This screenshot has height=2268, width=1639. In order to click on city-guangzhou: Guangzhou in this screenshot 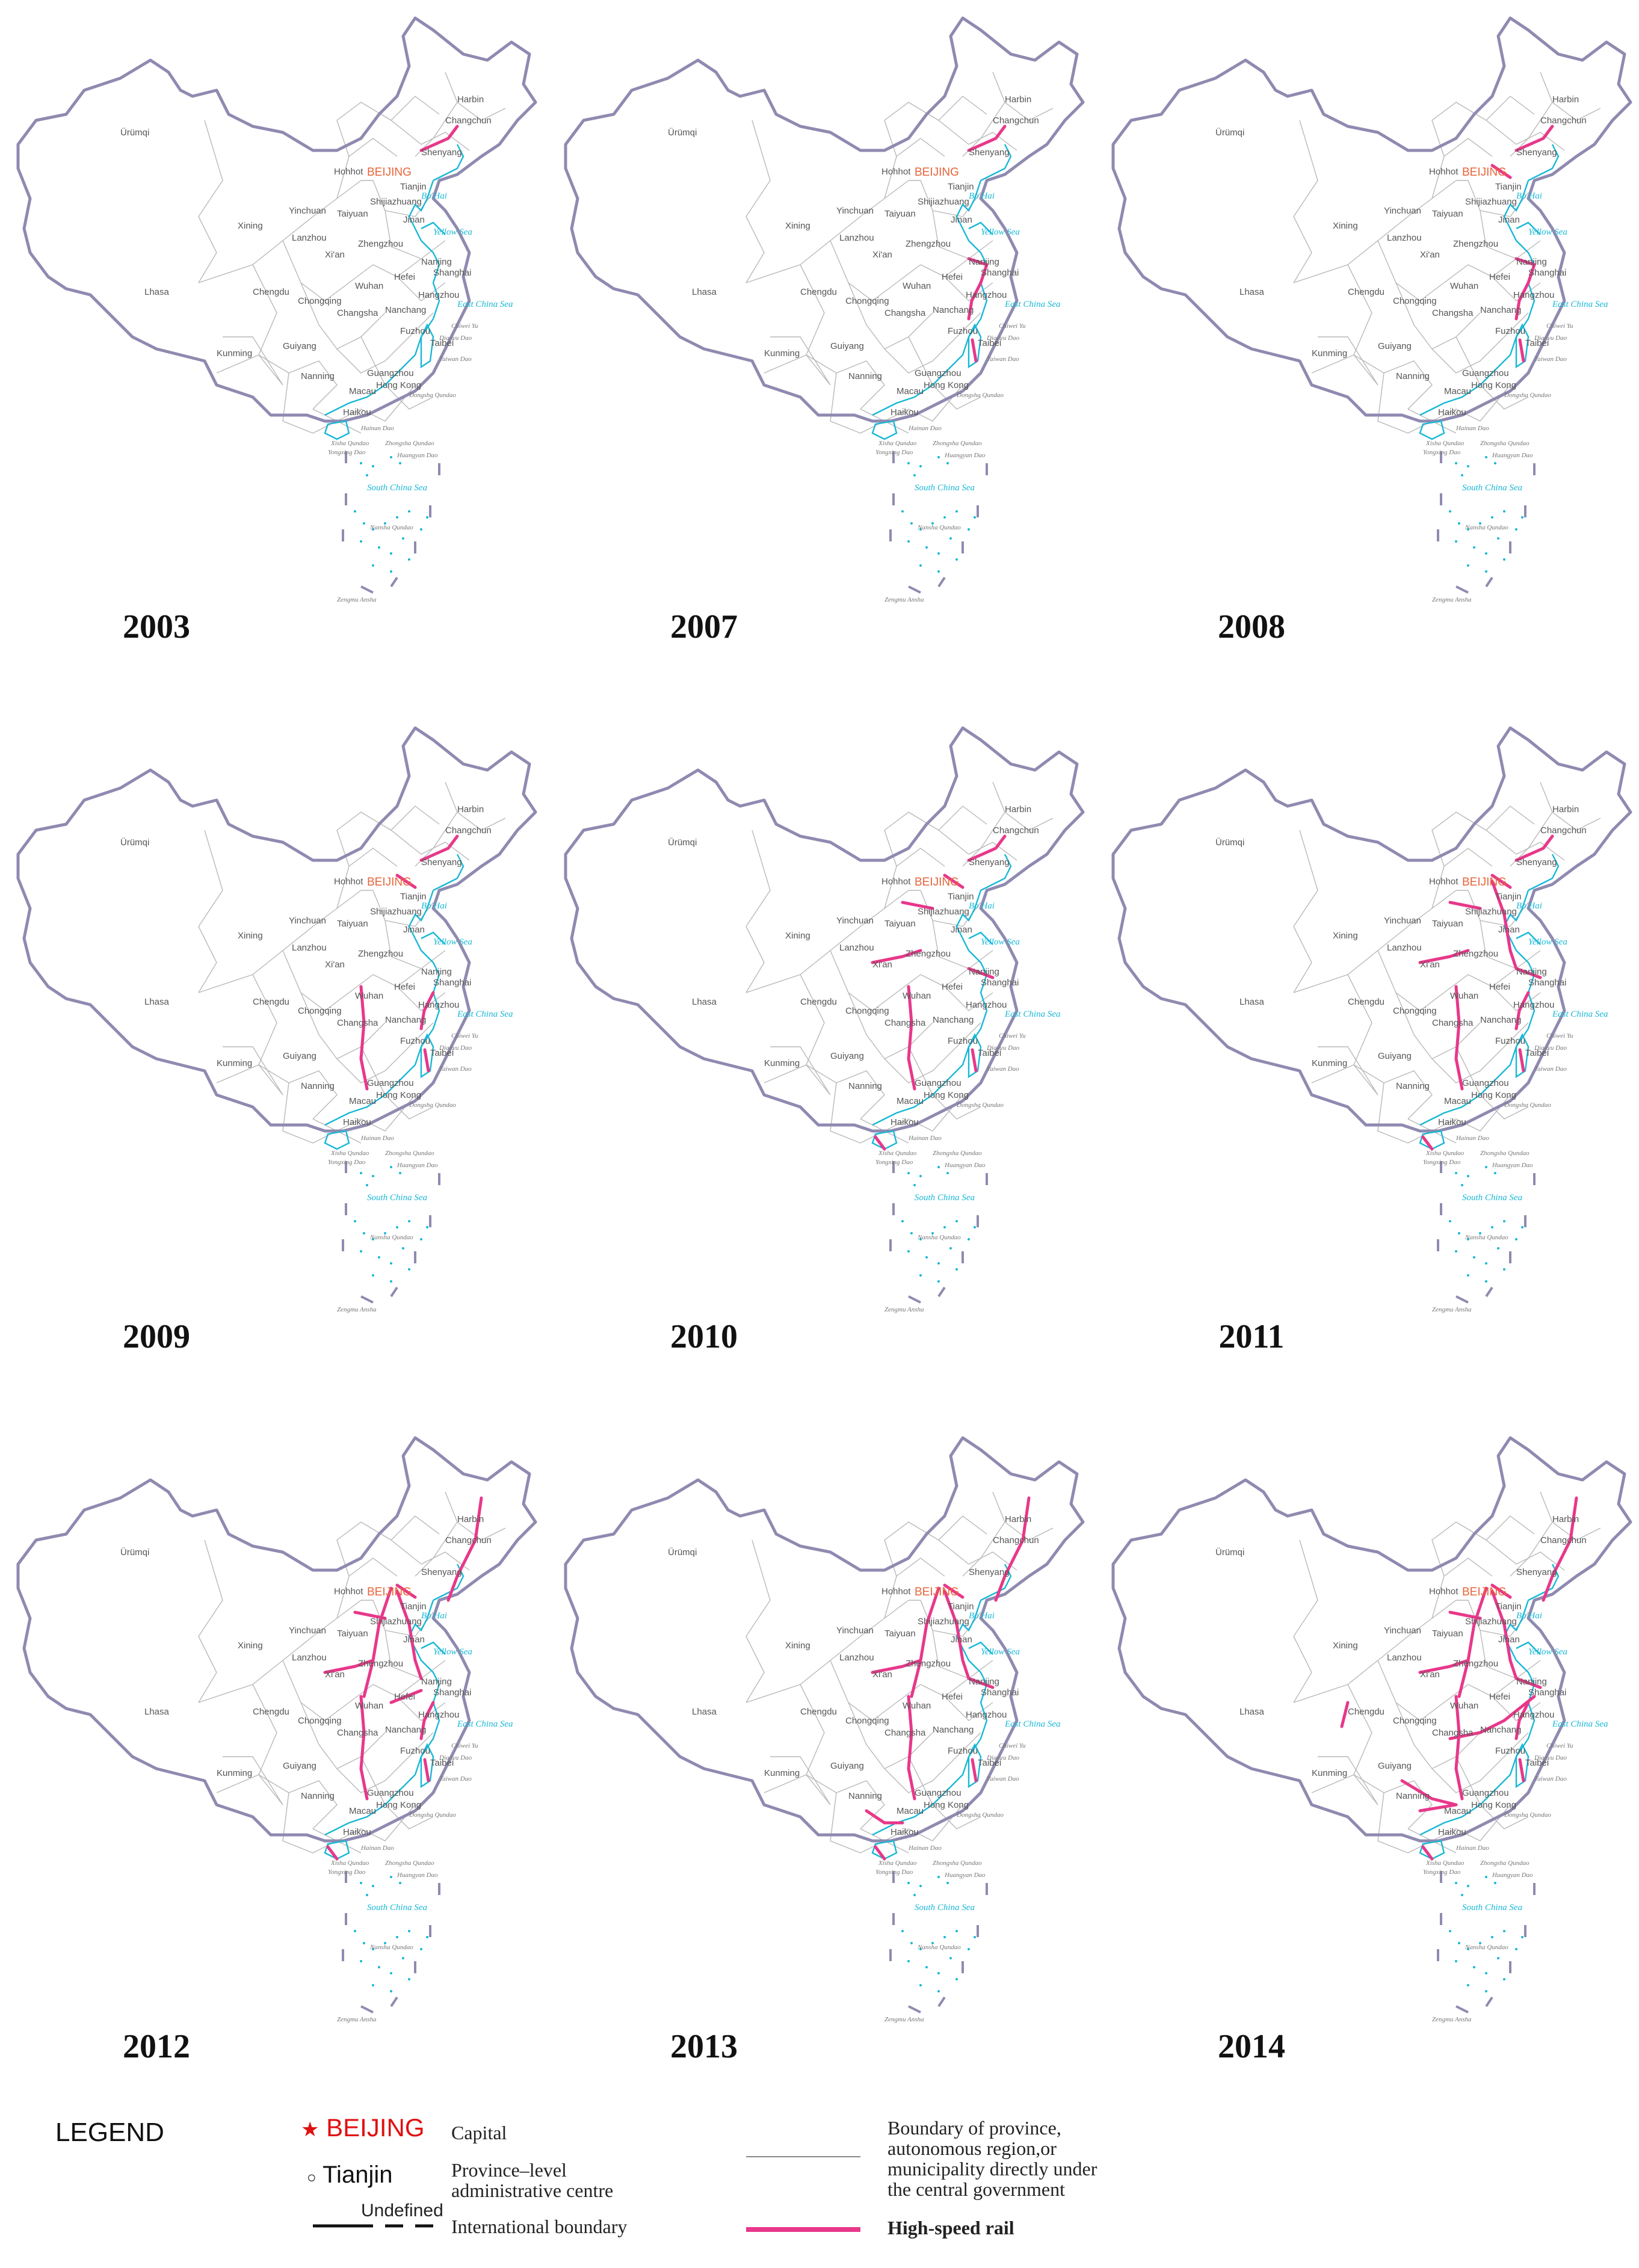, I will do `click(1485, 1793)`.